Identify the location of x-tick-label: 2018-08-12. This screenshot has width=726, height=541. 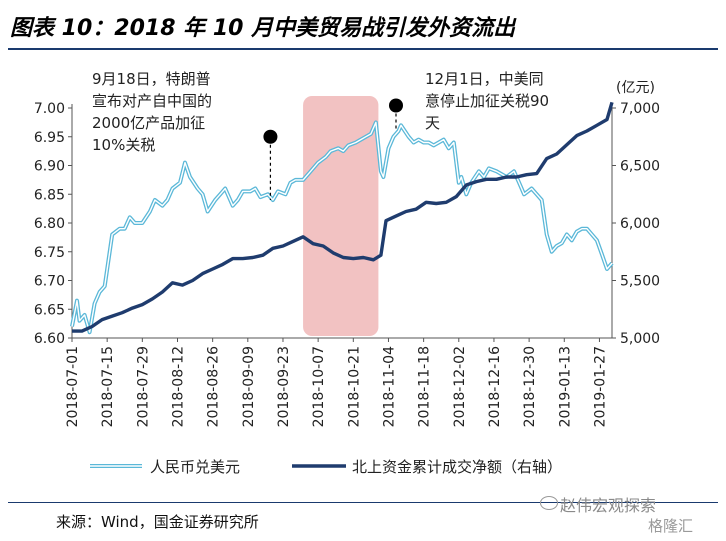
(178, 386).